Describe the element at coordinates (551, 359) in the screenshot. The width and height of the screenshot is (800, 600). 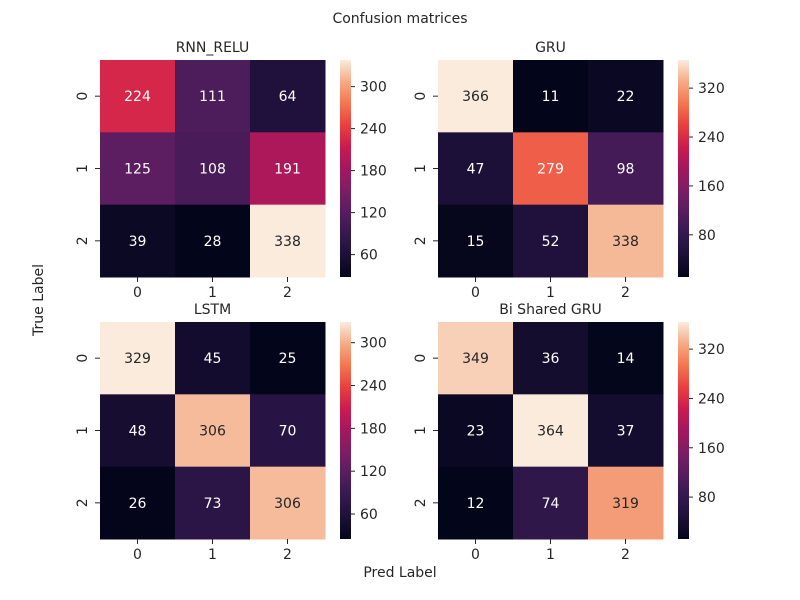
I see `cell-value-label: 36` at that location.